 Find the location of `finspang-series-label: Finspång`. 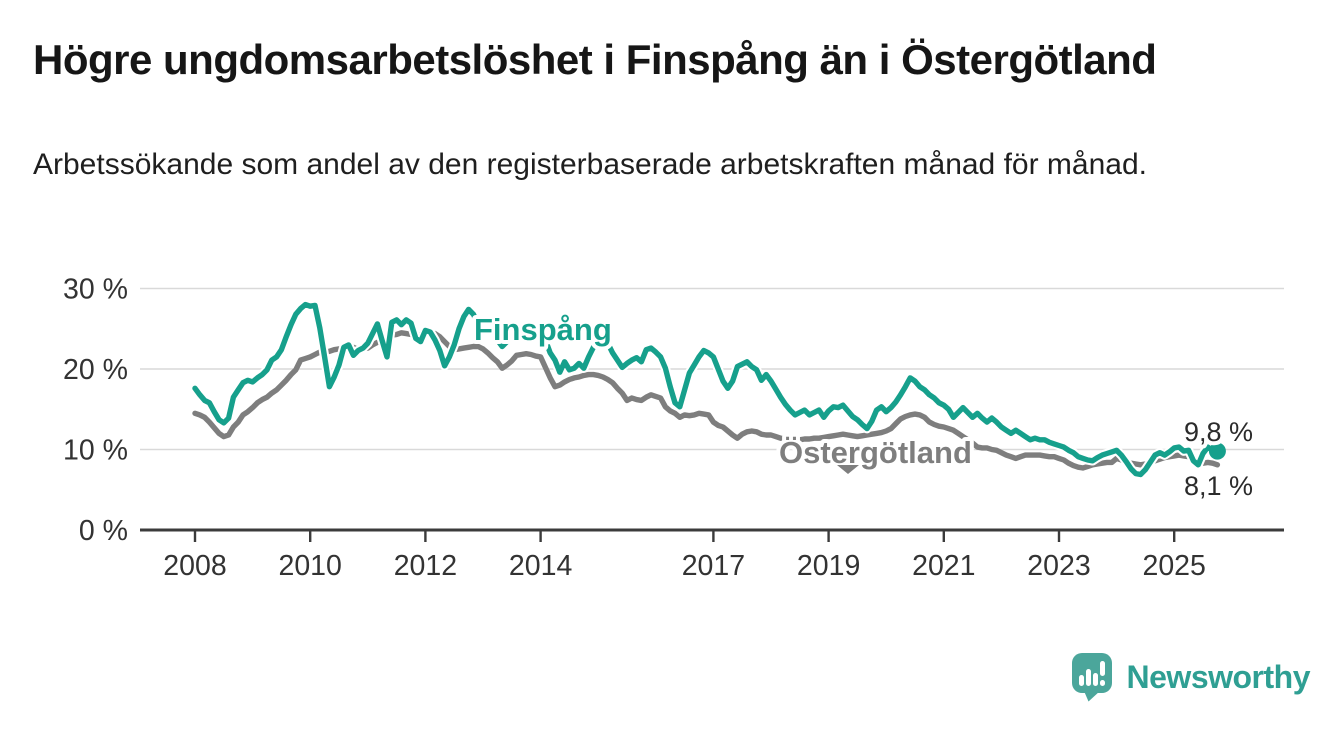

finspang-series-label: Finspång is located at coordinates (543, 329).